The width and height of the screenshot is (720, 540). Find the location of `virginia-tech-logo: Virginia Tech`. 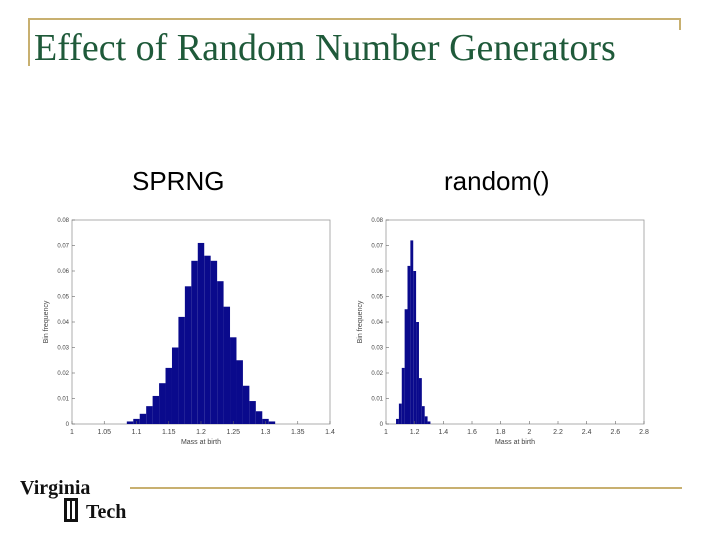

virginia-tech-logo: Virginia Tech is located at coordinates (73, 500).